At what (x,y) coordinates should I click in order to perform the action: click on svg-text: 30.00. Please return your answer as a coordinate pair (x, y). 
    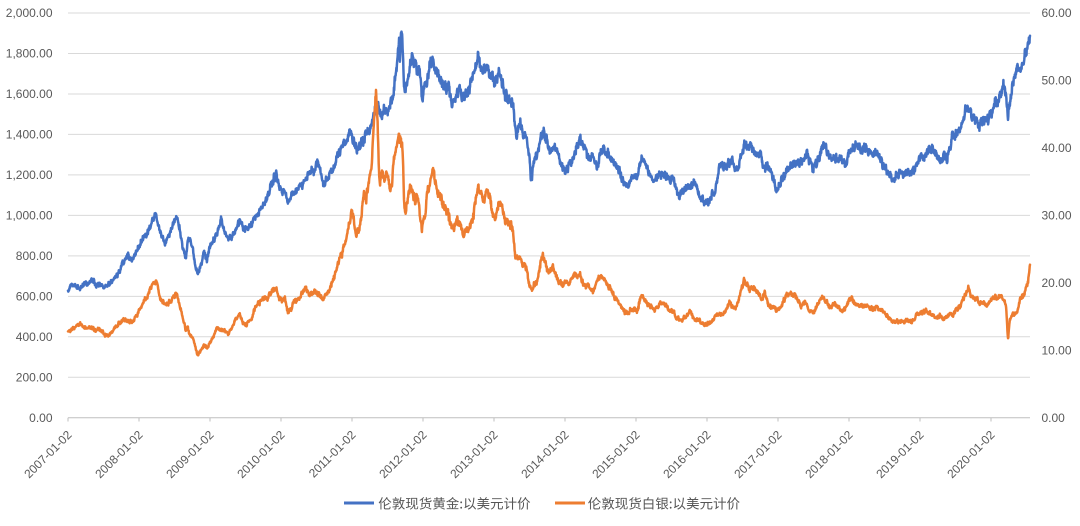
    Looking at the image, I should click on (1057, 216).